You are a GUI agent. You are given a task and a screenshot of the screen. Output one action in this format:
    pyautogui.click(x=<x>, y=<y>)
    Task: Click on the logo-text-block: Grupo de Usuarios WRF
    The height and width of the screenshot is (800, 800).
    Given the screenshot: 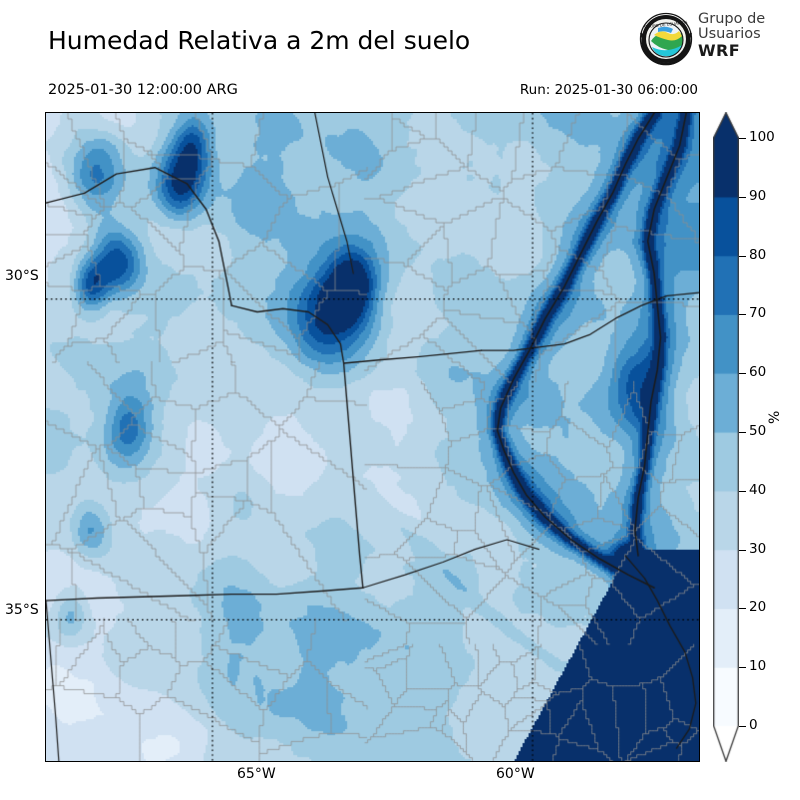 What is the action you would take?
    pyautogui.click(x=731, y=35)
    